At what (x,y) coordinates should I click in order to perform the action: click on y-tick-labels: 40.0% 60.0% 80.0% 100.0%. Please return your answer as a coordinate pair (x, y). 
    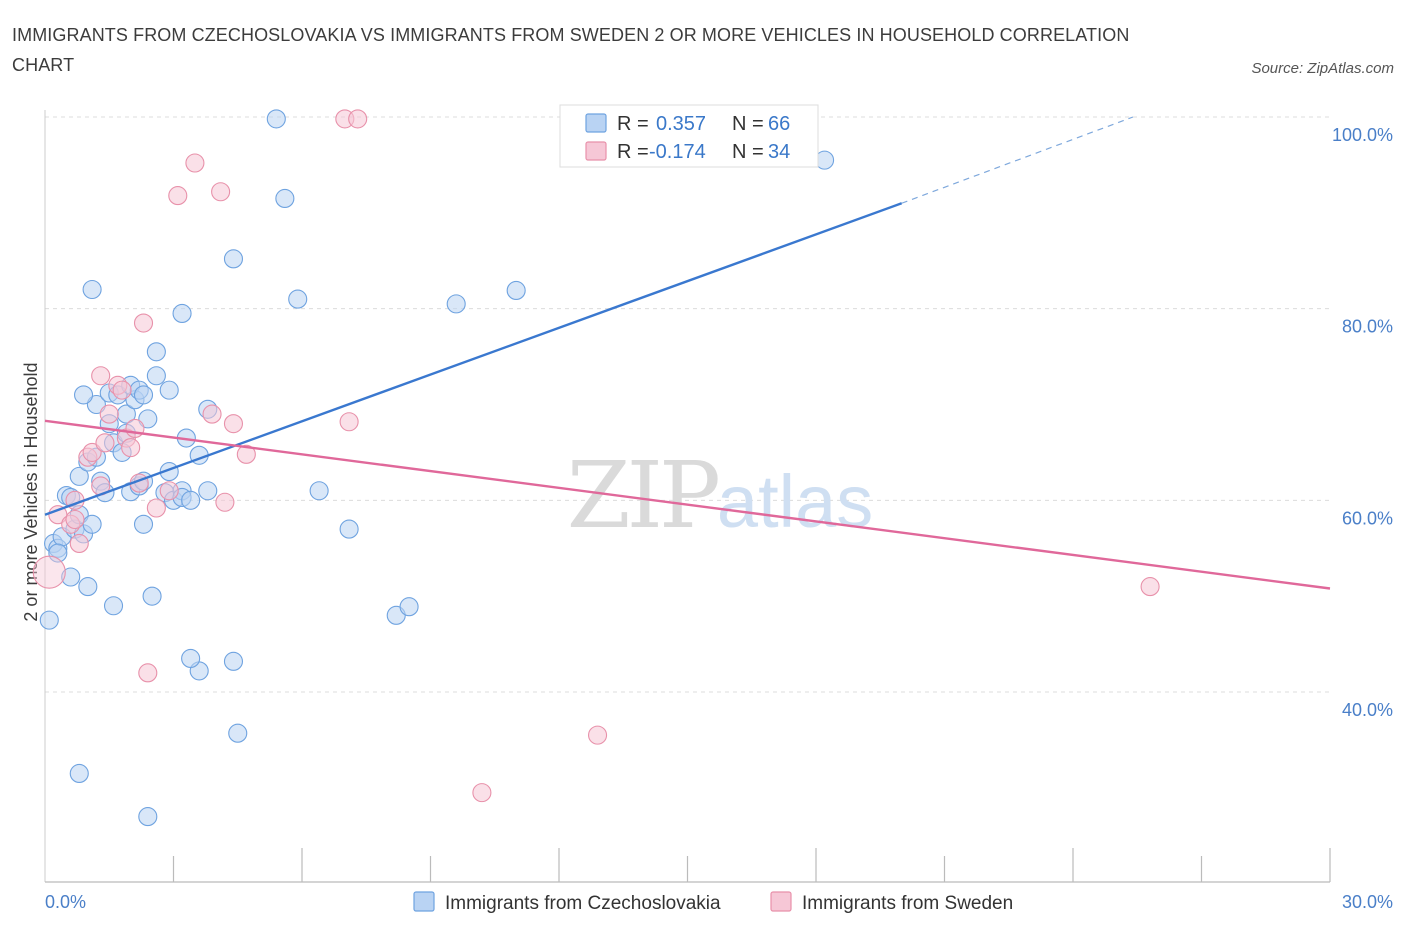
    Looking at the image, I should click on (1362, 422).